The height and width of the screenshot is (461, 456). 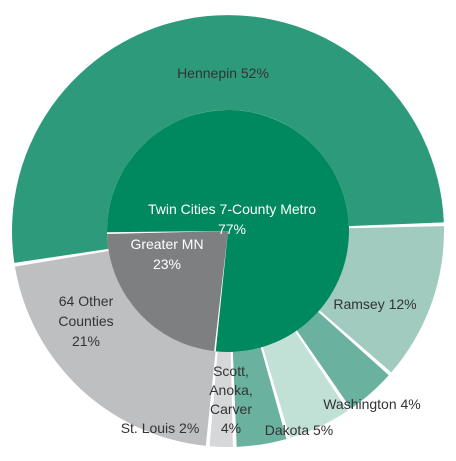 I want to click on outer-label-line: Hennepin 52%, so click(x=223, y=73).